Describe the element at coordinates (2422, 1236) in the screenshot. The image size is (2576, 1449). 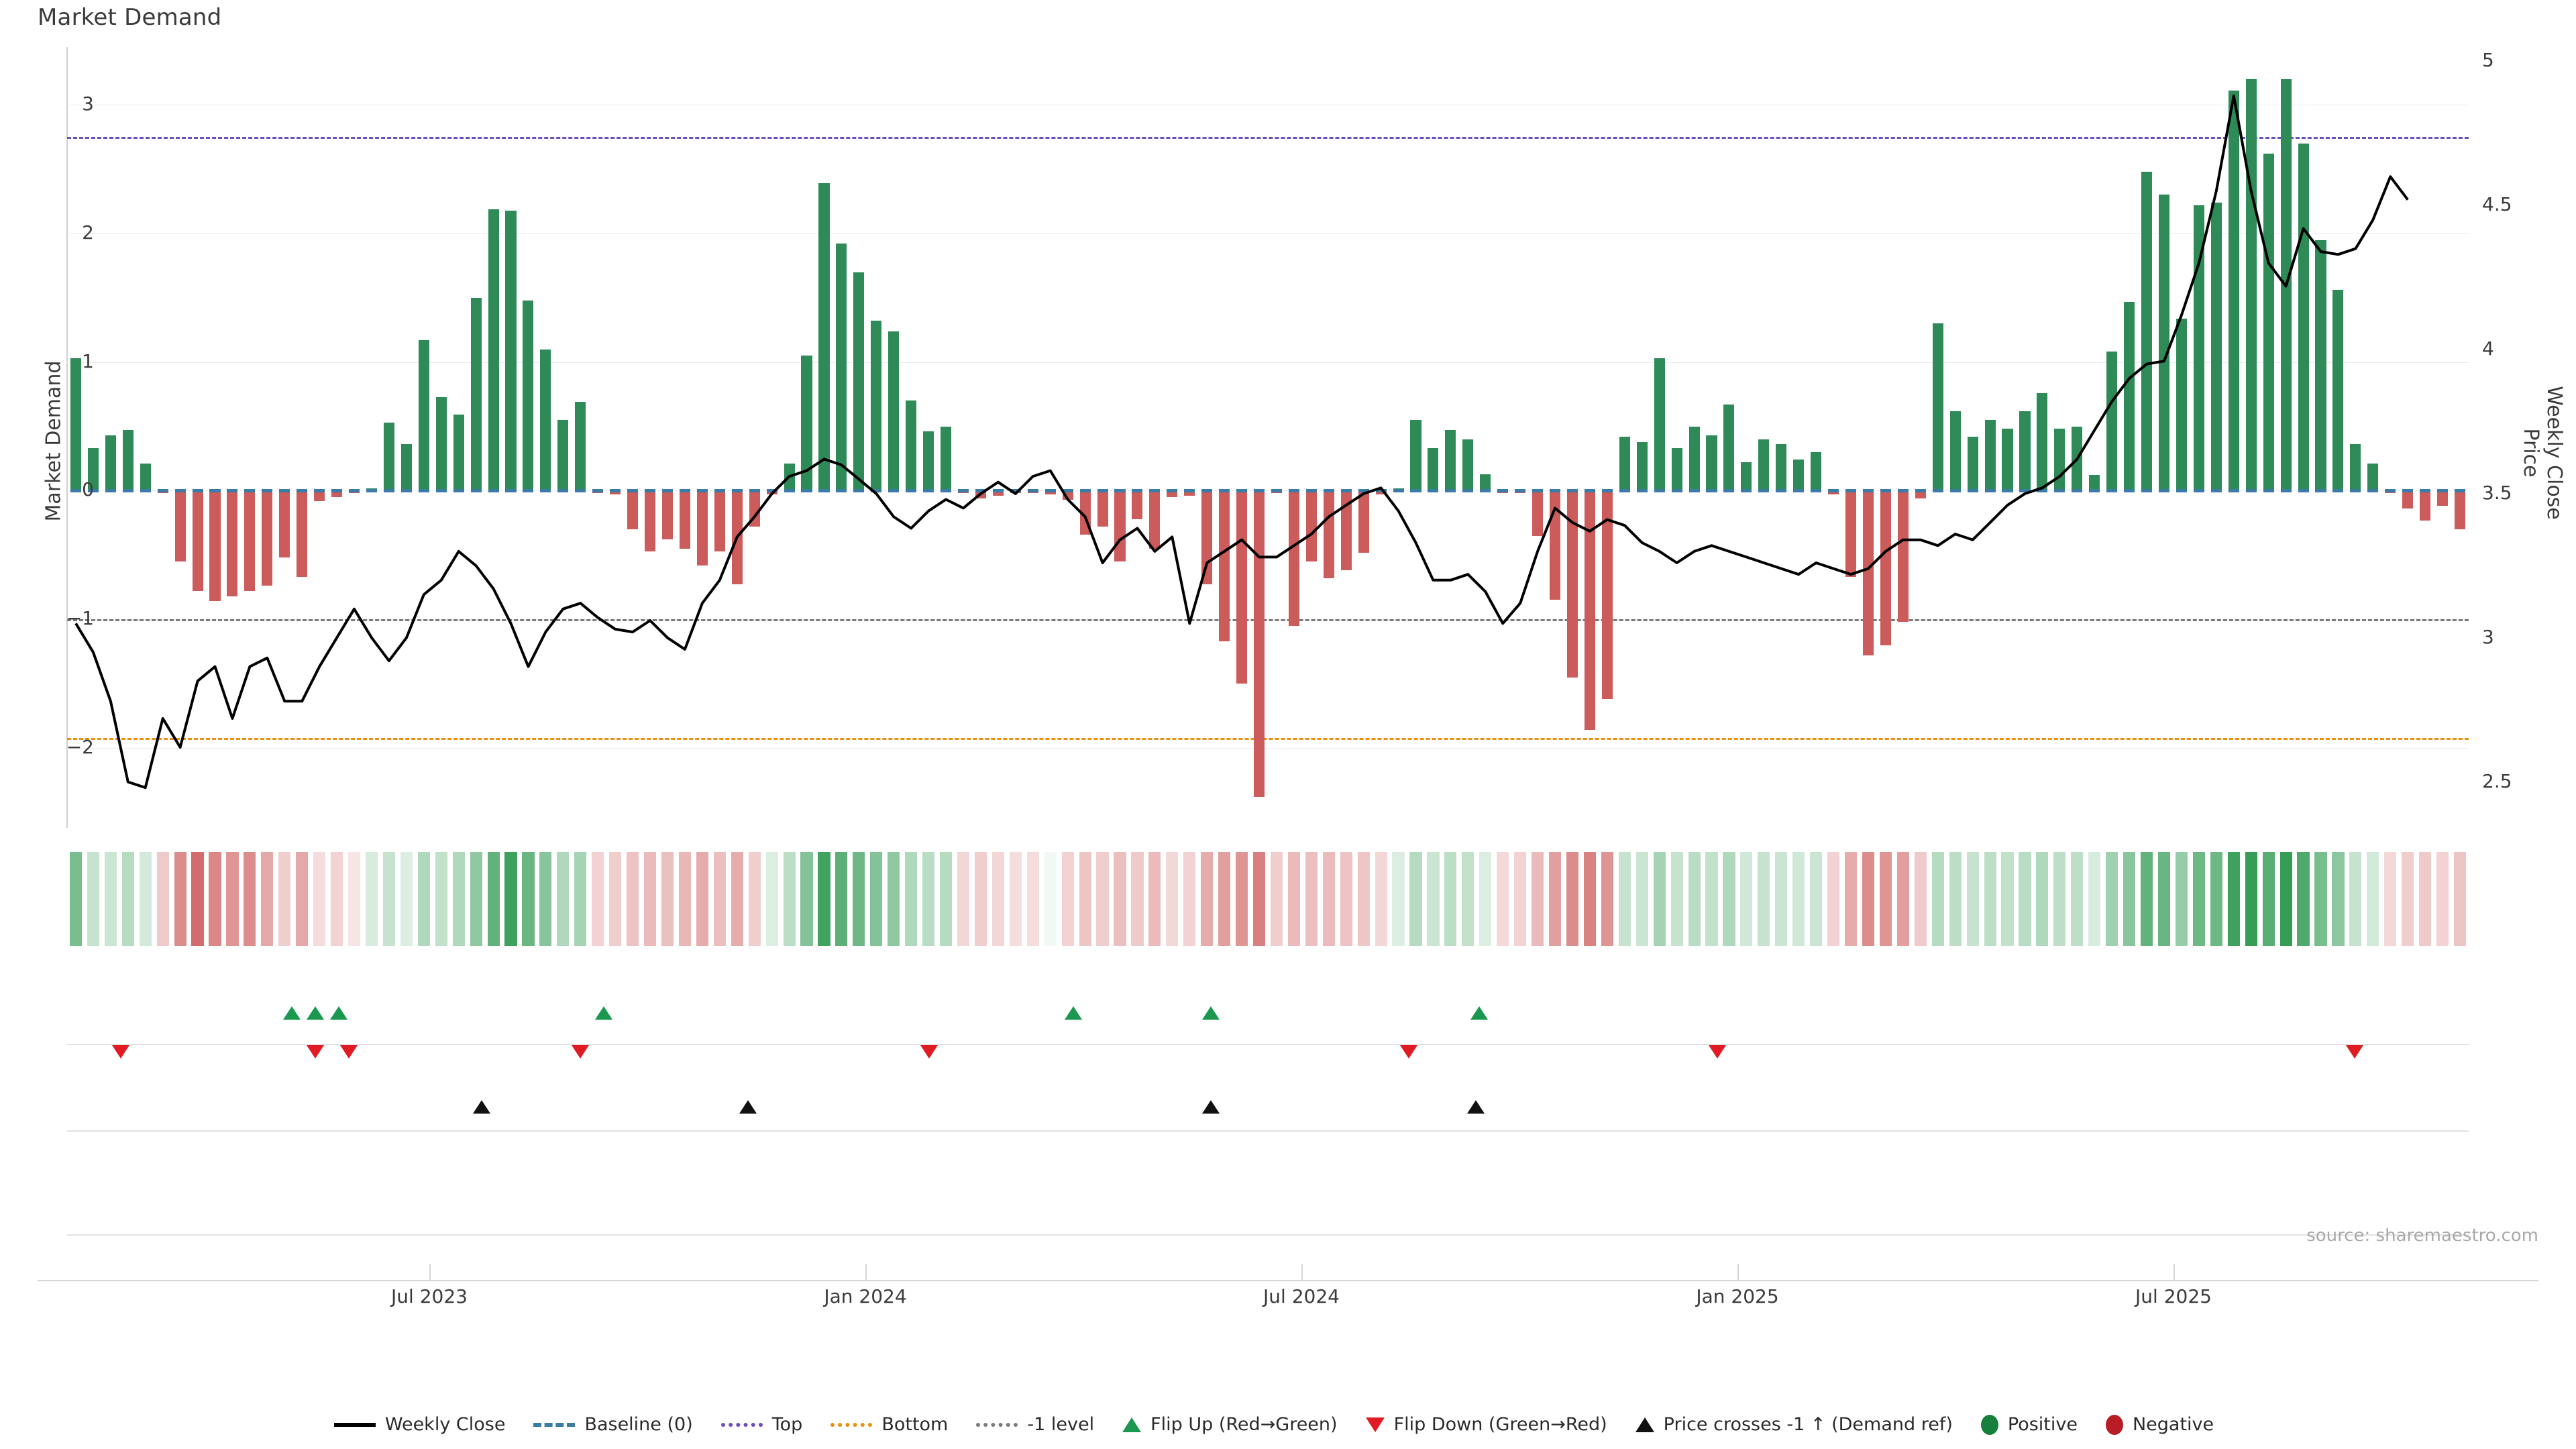
I see `source-note: source: sharemaestro.com` at that location.